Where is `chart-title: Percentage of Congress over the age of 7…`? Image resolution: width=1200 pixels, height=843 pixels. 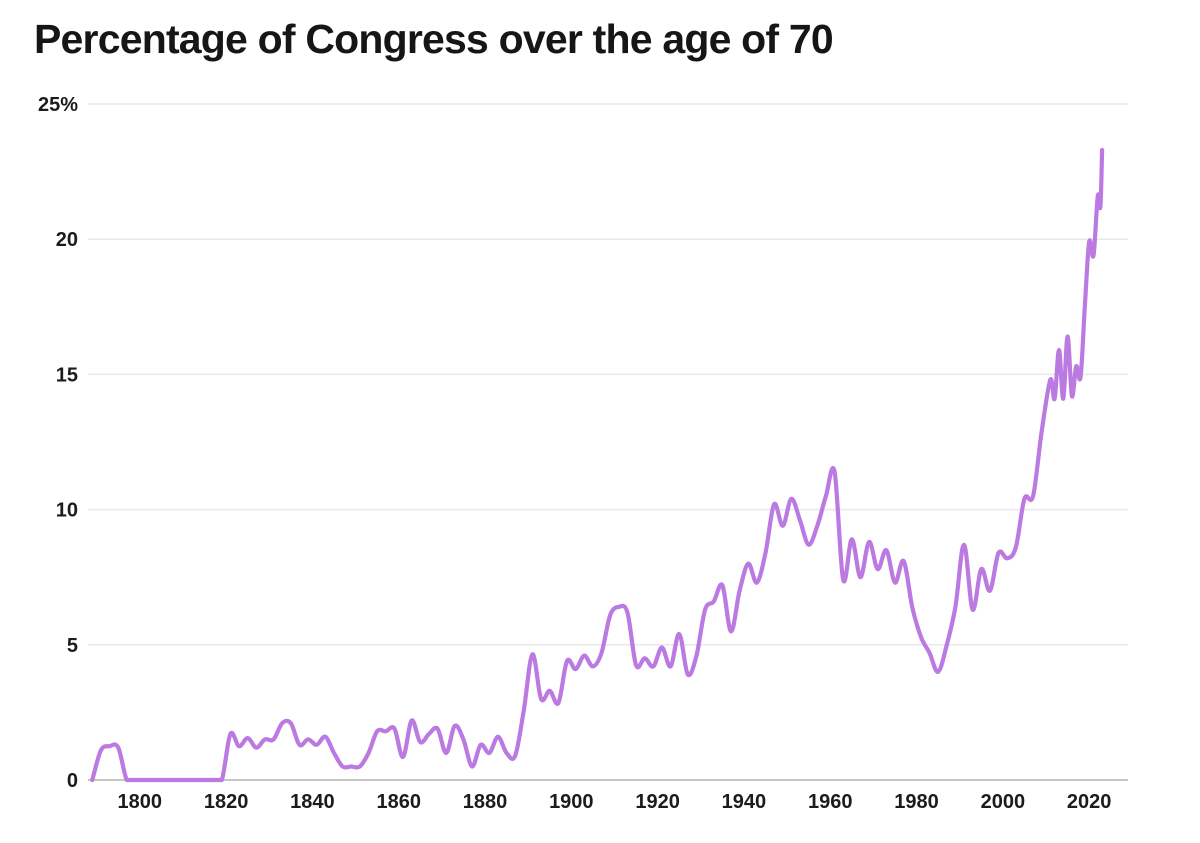
chart-title: Percentage of Congress over the age of 7… is located at coordinates (434, 39).